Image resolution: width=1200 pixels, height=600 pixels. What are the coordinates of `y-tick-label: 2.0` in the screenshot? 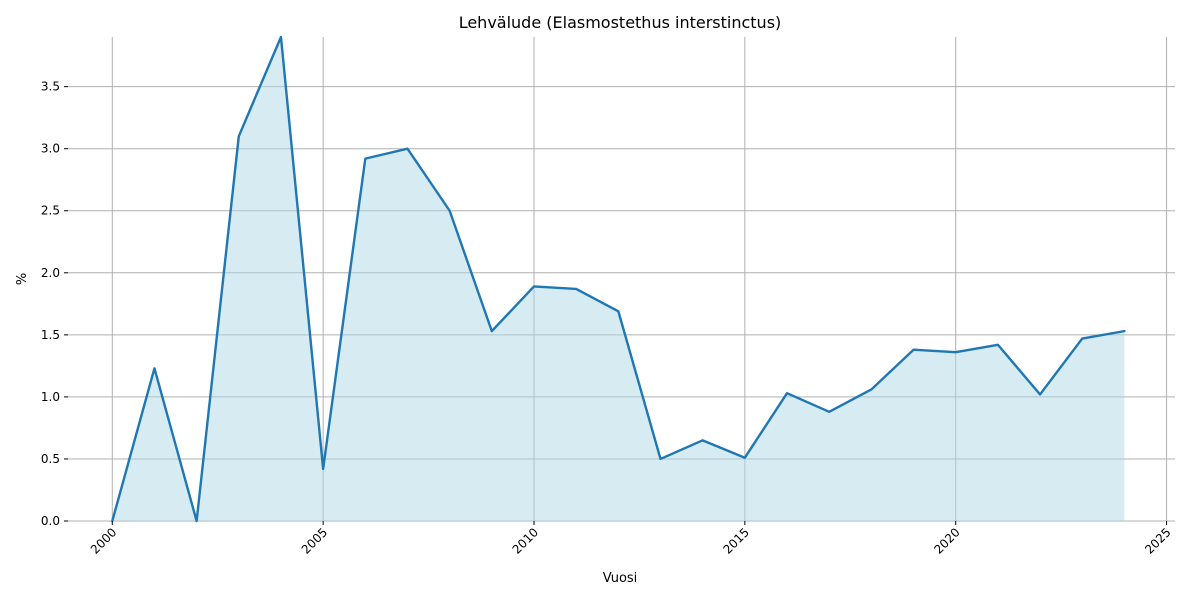 It's located at (50, 273).